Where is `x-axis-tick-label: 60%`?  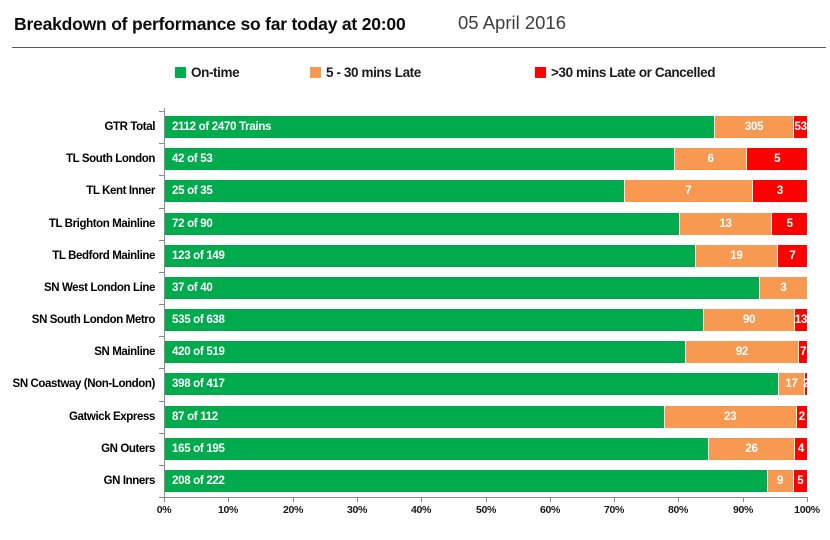 x-axis-tick-label: 60% is located at coordinates (550, 510).